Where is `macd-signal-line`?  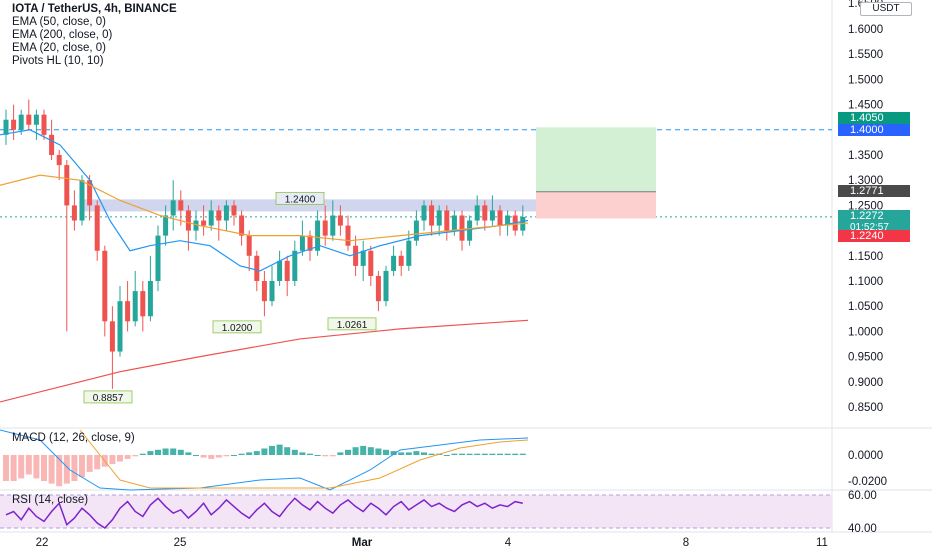
macd-signal-line is located at coordinates (304, 459).